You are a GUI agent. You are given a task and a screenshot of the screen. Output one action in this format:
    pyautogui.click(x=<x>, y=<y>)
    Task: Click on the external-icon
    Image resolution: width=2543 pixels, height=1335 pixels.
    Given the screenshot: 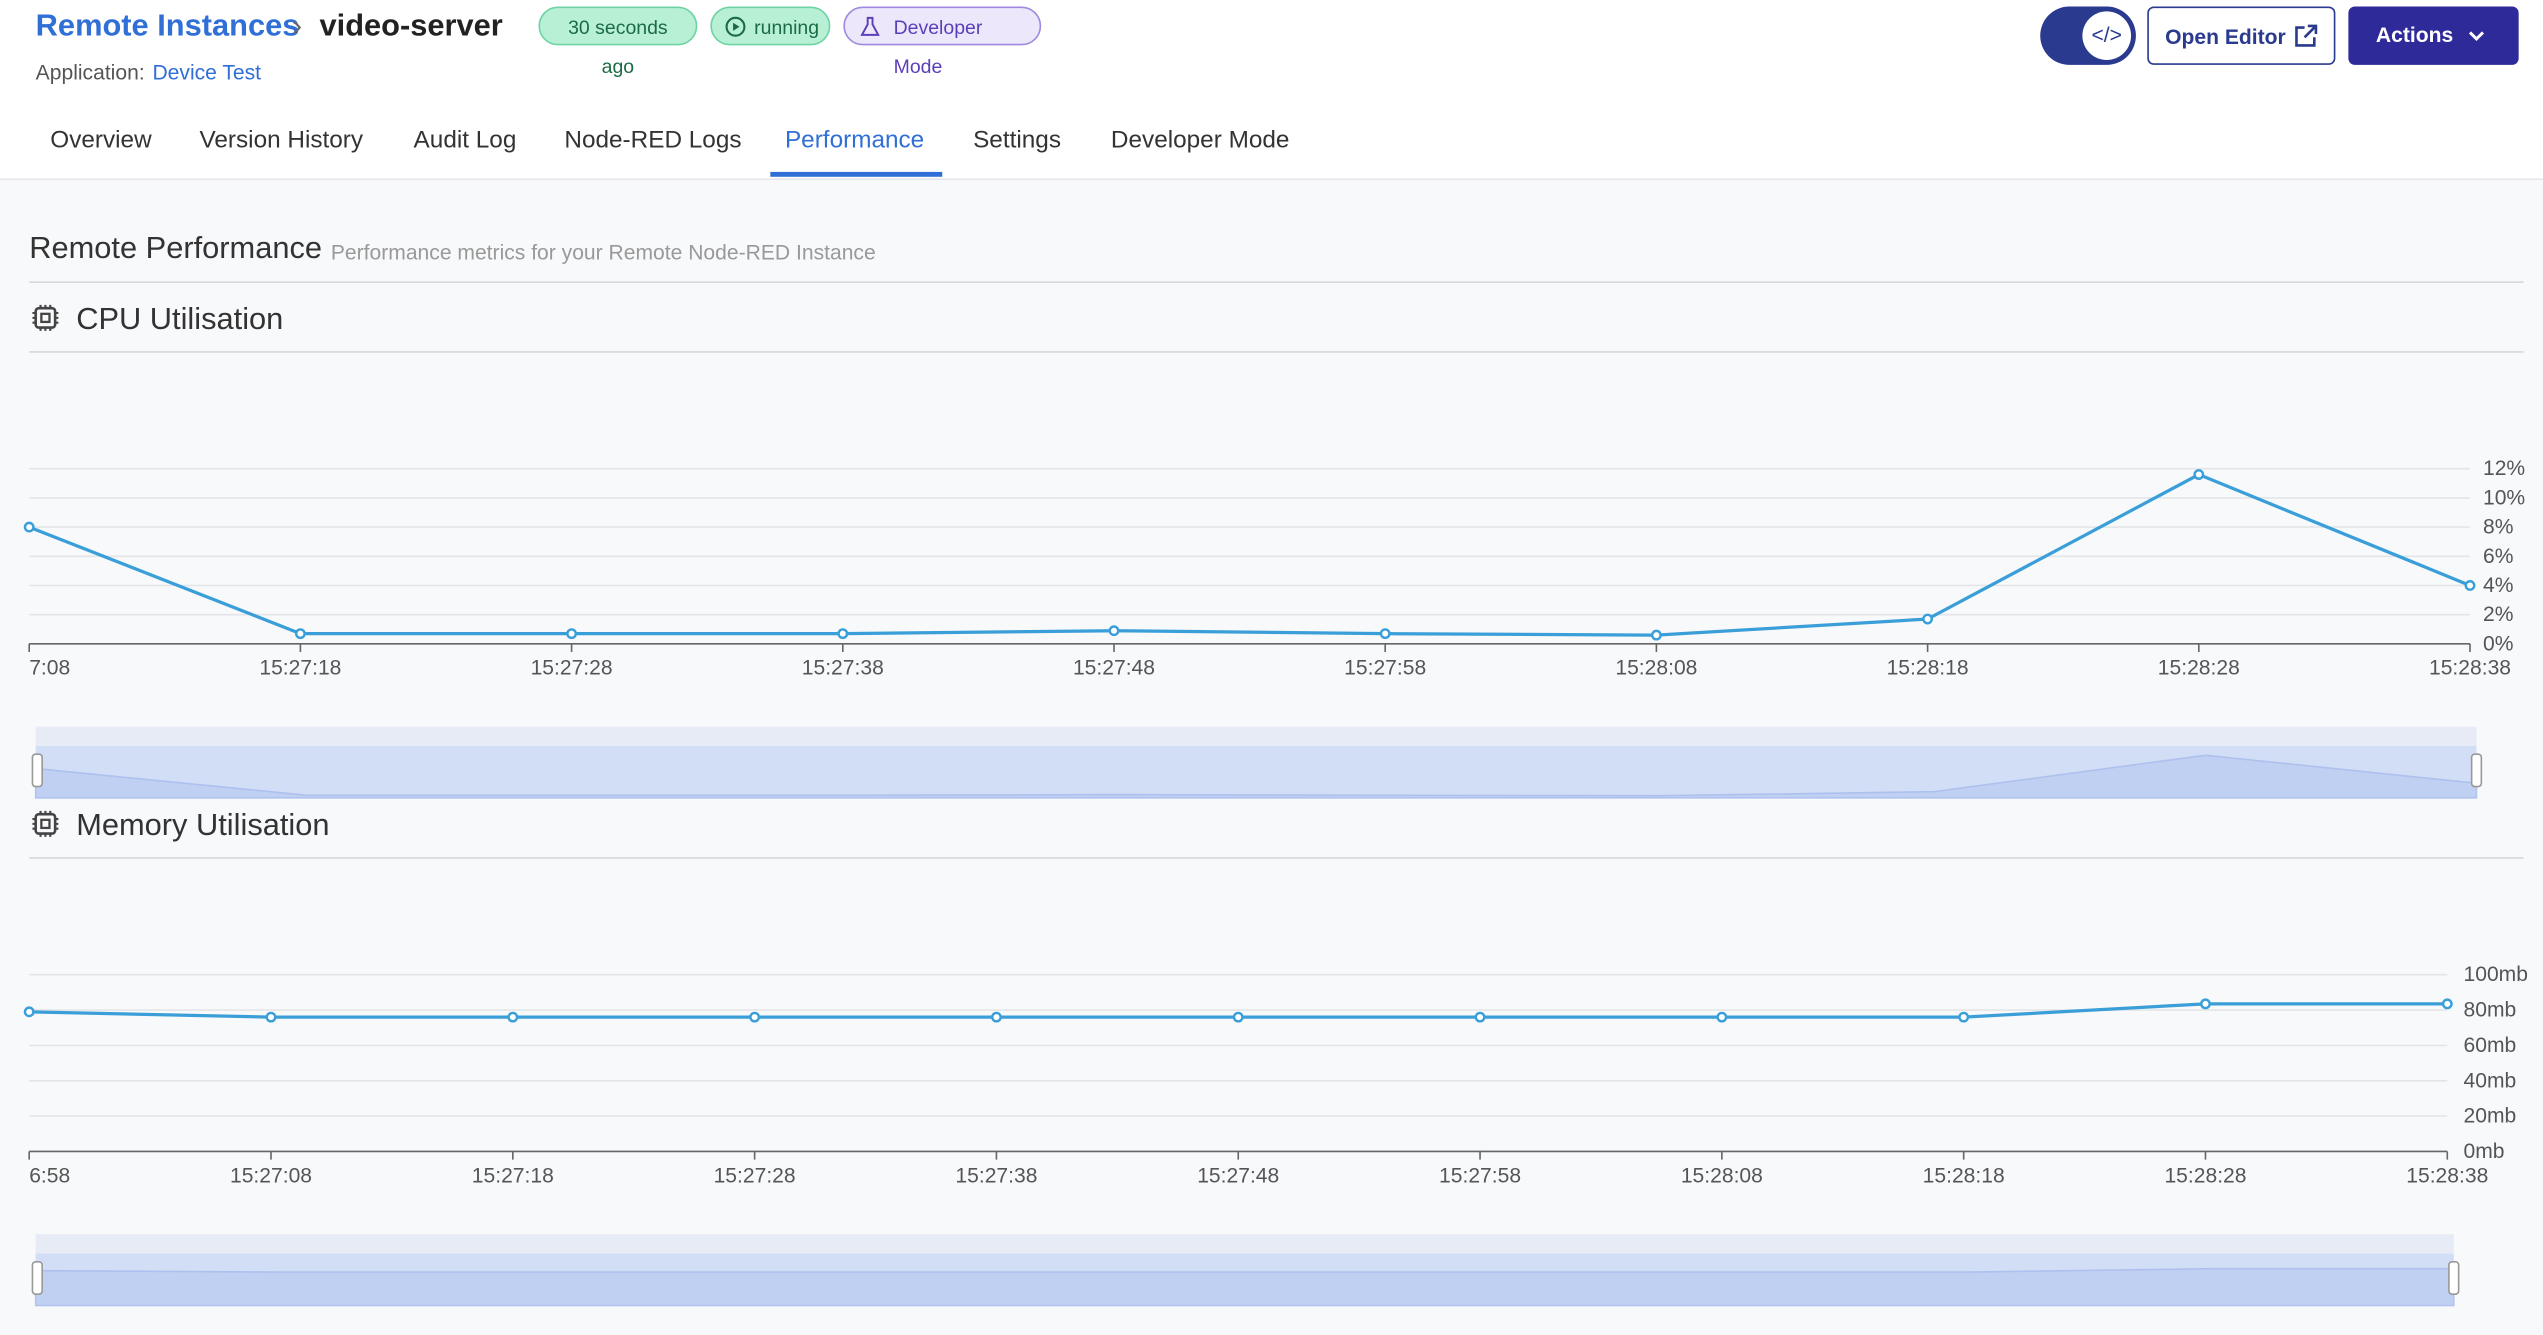 What is the action you would take?
    pyautogui.click(x=2306, y=35)
    